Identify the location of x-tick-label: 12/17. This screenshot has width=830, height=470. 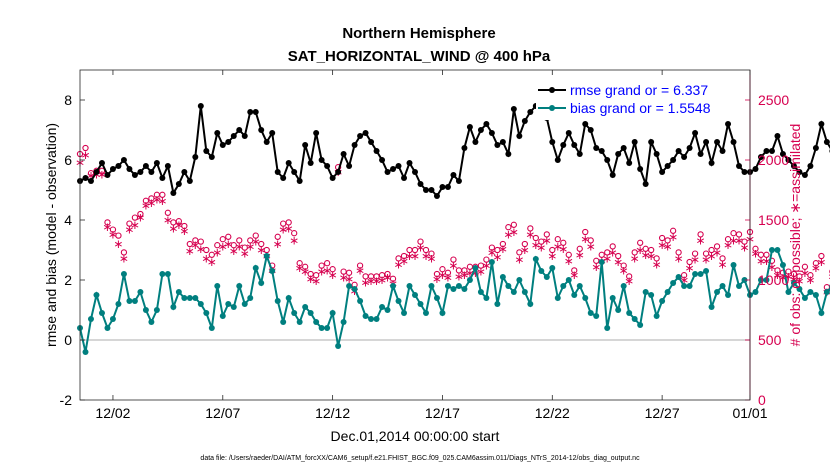
(442, 413).